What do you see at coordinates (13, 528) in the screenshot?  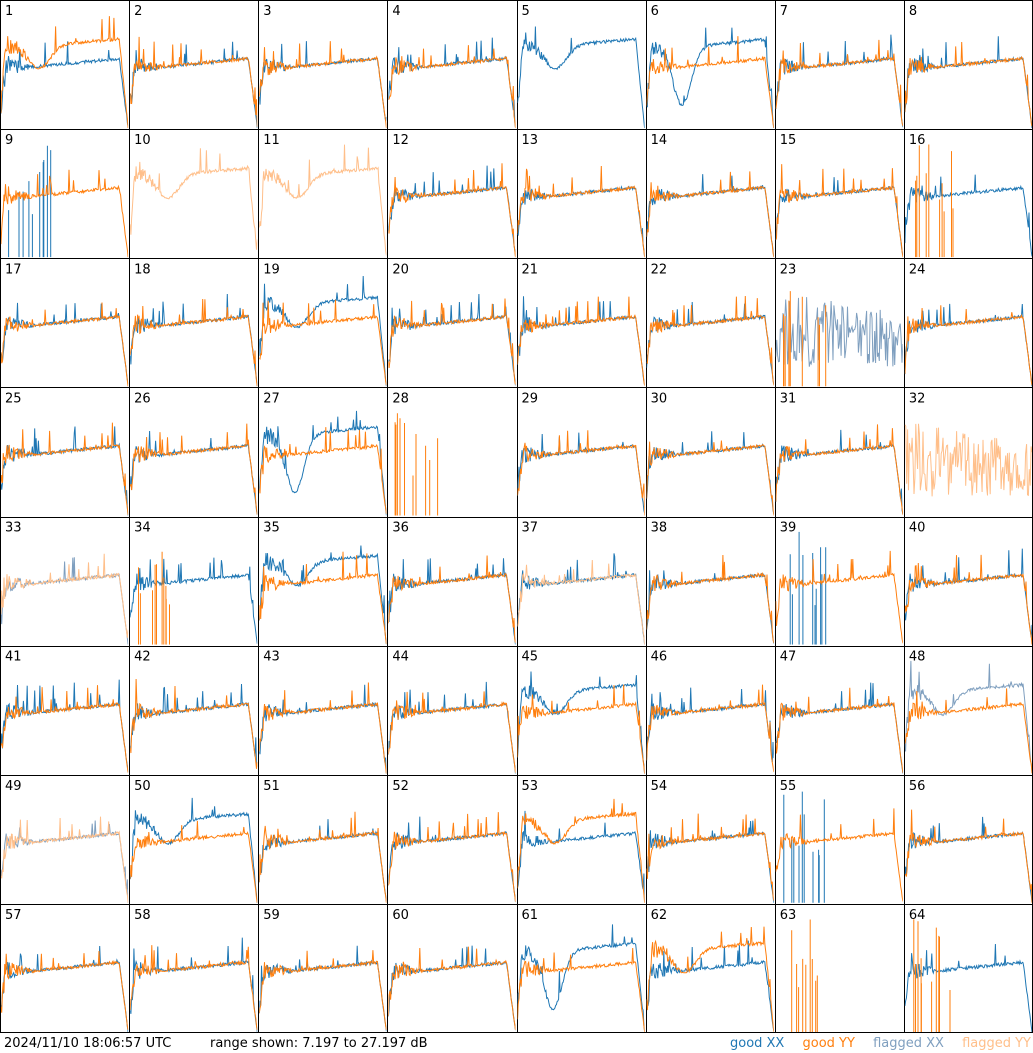 I see `panel-label: 33` at bounding box center [13, 528].